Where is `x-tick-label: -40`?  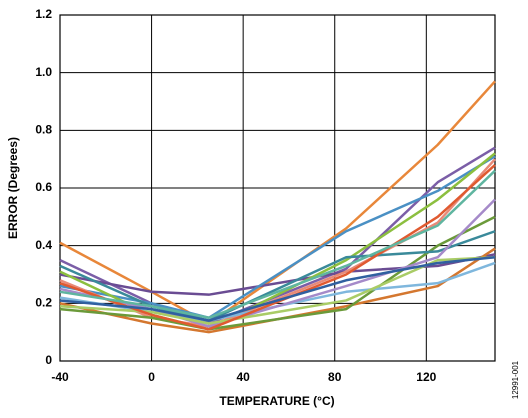 x-tick-label: -40 is located at coordinates (60, 377).